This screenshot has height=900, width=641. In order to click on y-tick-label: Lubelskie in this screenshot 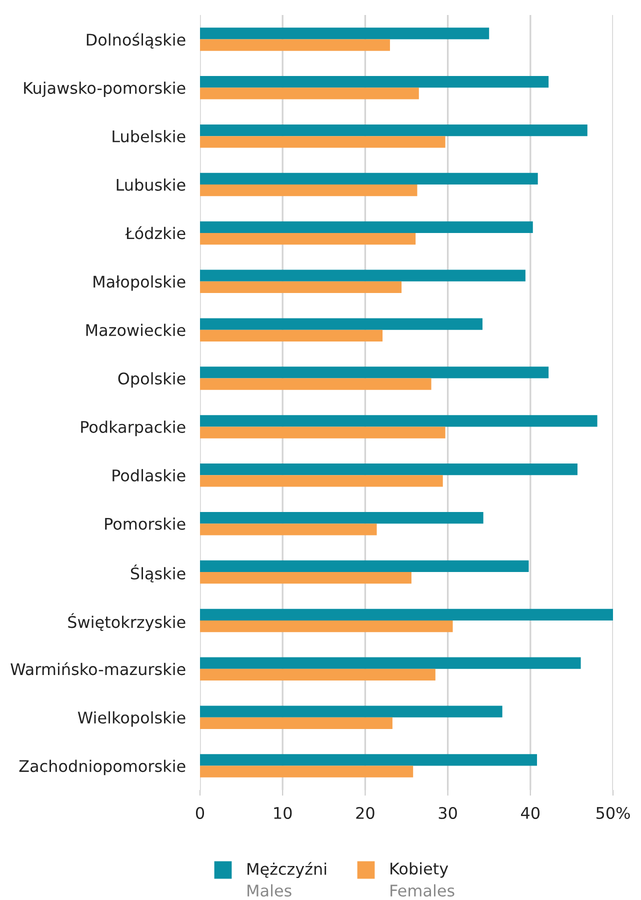, I will do `click(149, 136)`.